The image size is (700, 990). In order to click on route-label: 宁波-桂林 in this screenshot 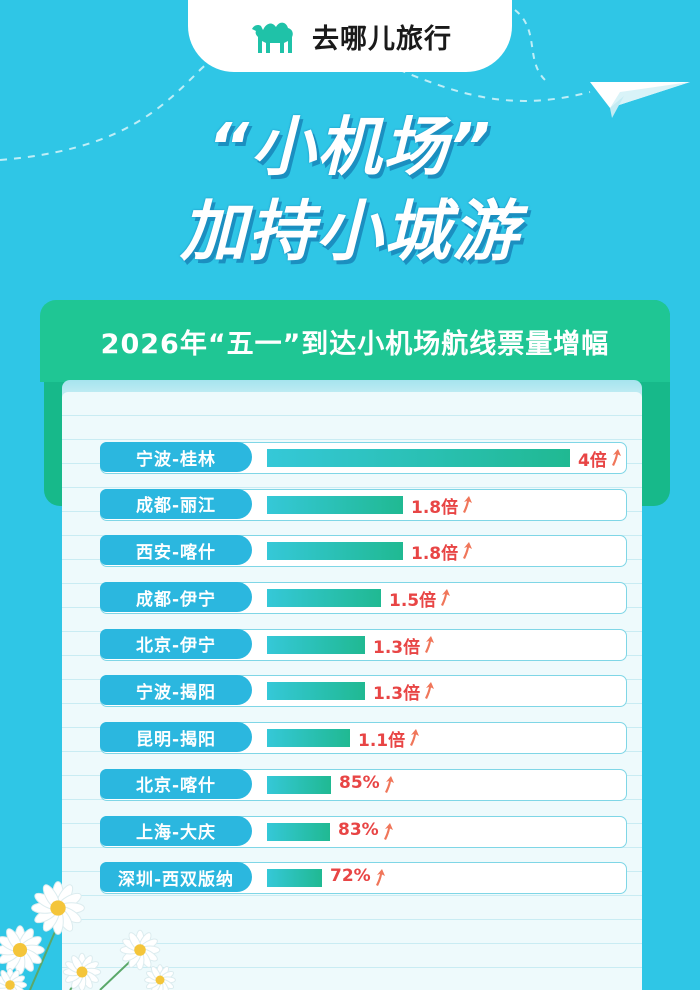, I will do `click(176, 457)`.